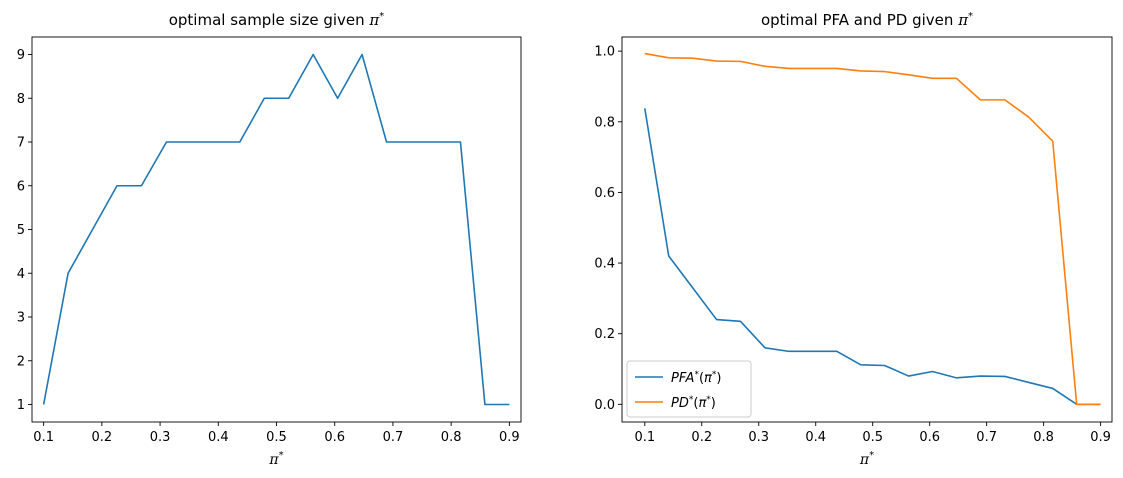 The width and height of the screenshot is (1123, 478). Describe the element at coordinates (604, 264) in the screenshot. I see `y-tick-label: 0.4` at that location.